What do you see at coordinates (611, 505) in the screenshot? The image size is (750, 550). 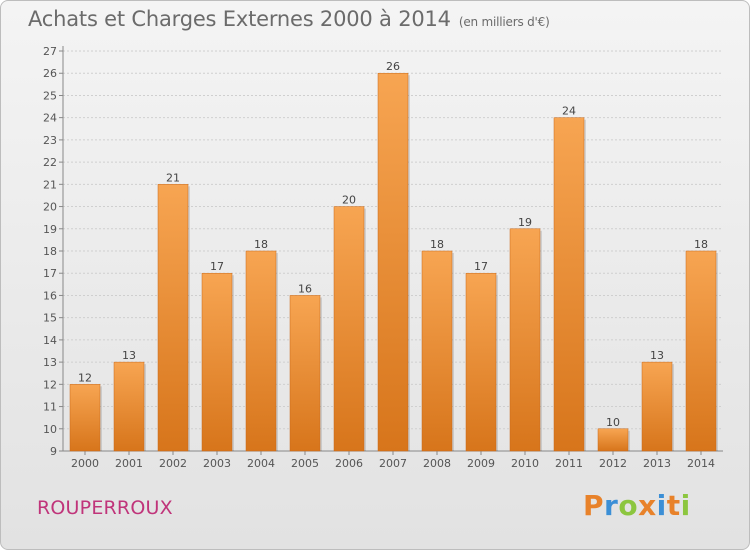 I see `logo-letter: r` at bounding box center [611, 505].